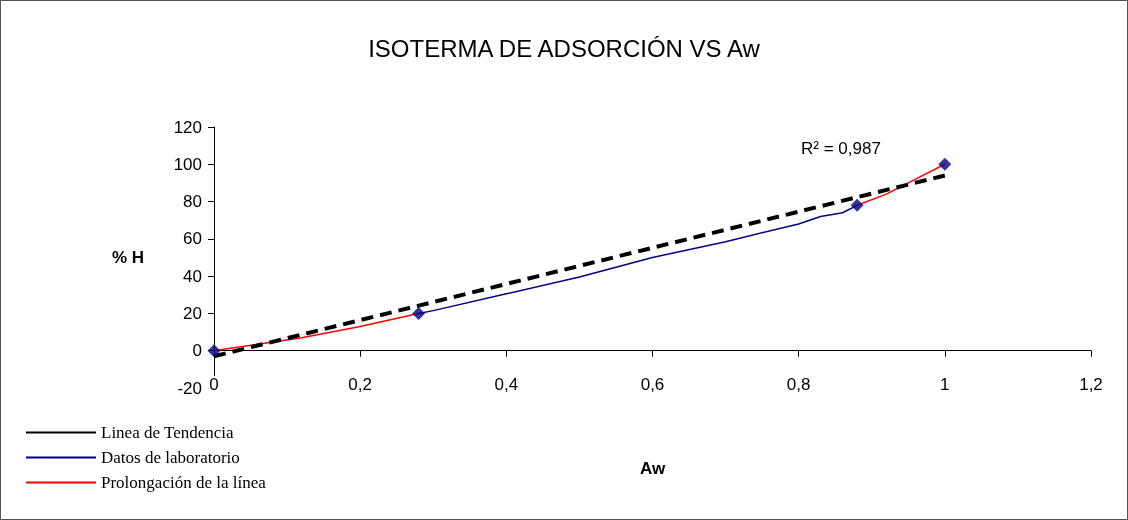  Describe the element at coordinates (798, 384) in the screenshot. I see `x-tick-label: 0,8` at that location.